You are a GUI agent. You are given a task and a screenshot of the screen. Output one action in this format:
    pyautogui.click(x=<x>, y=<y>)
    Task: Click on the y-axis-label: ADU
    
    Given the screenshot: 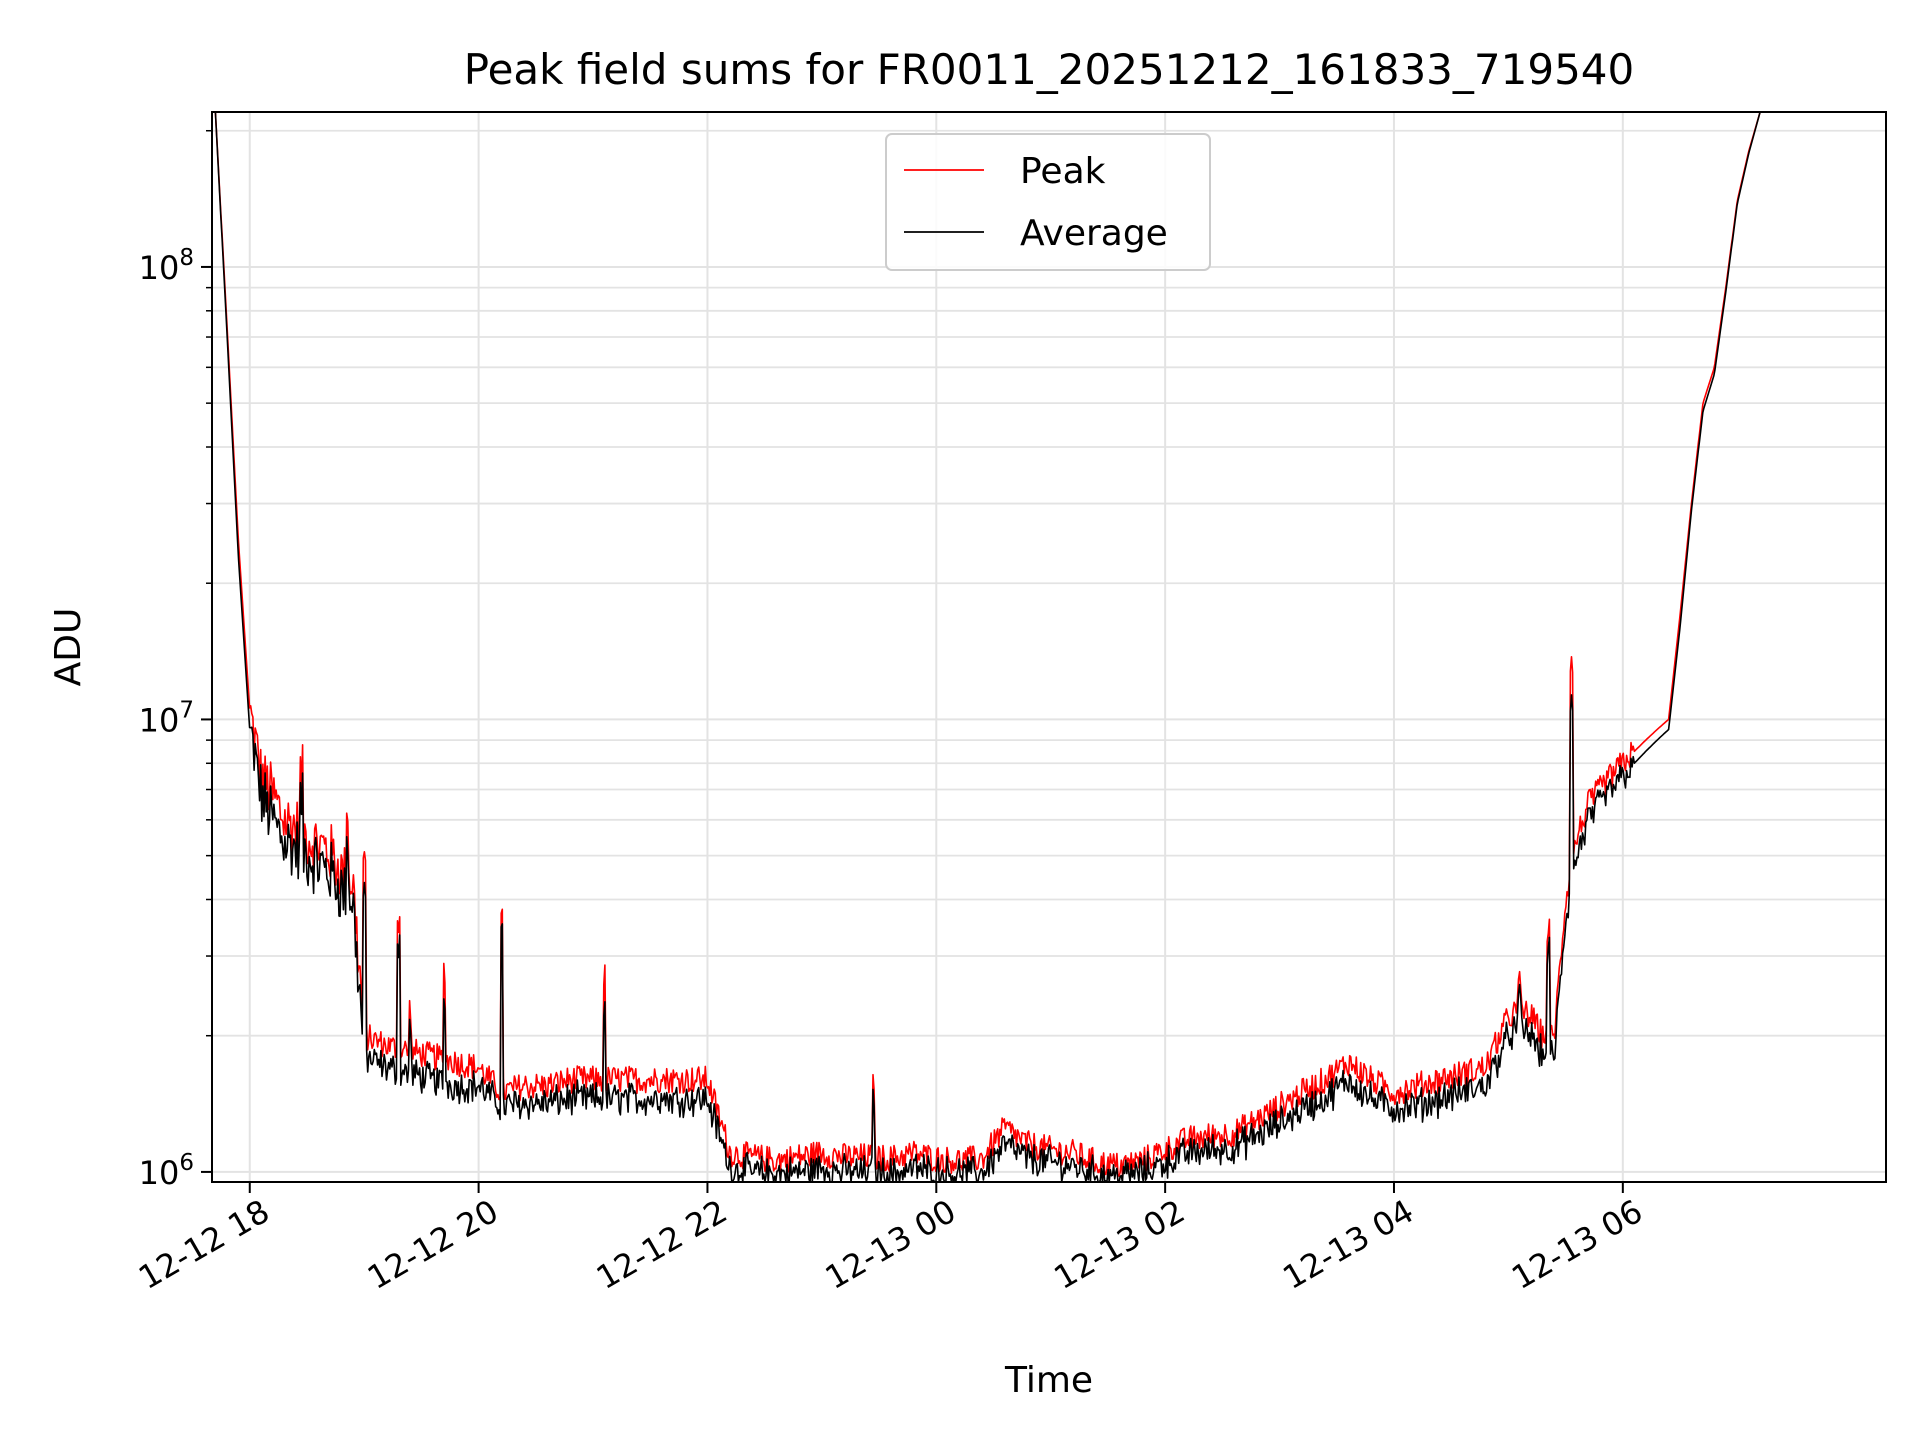 What is the action you would take?
    pyautogui.click(x=68, y=647)
    